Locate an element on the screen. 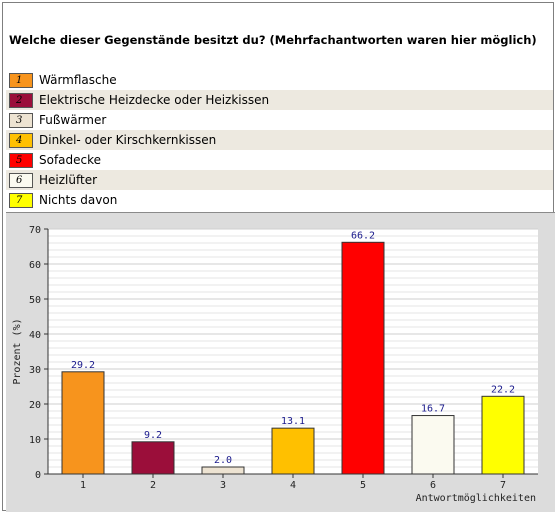 The width and height of the screenshot is (558, 516). x-tick-label: 7 is located at coordinates (503, 485).